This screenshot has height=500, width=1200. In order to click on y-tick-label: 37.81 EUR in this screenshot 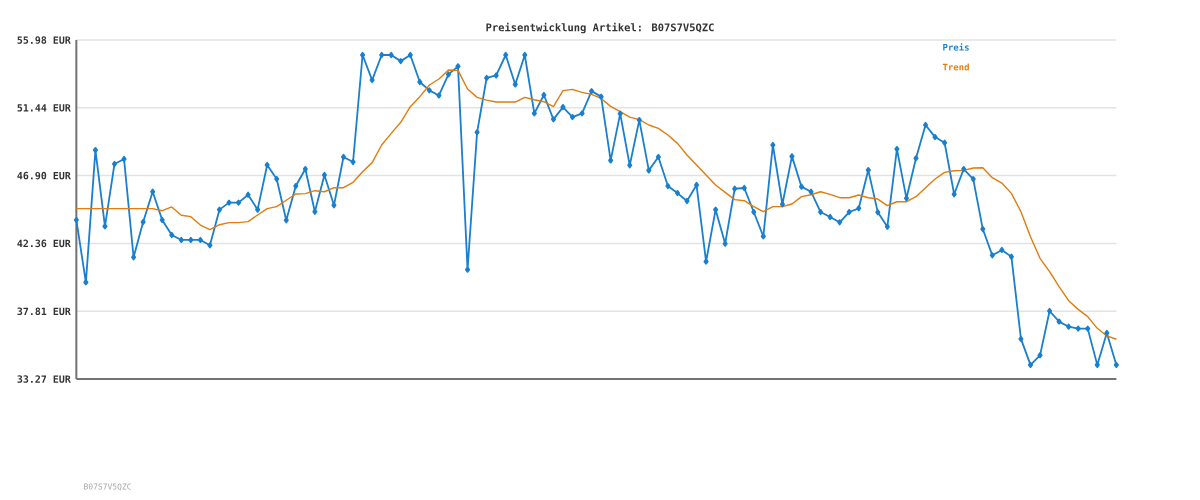, I will do `click(44, 311)`.